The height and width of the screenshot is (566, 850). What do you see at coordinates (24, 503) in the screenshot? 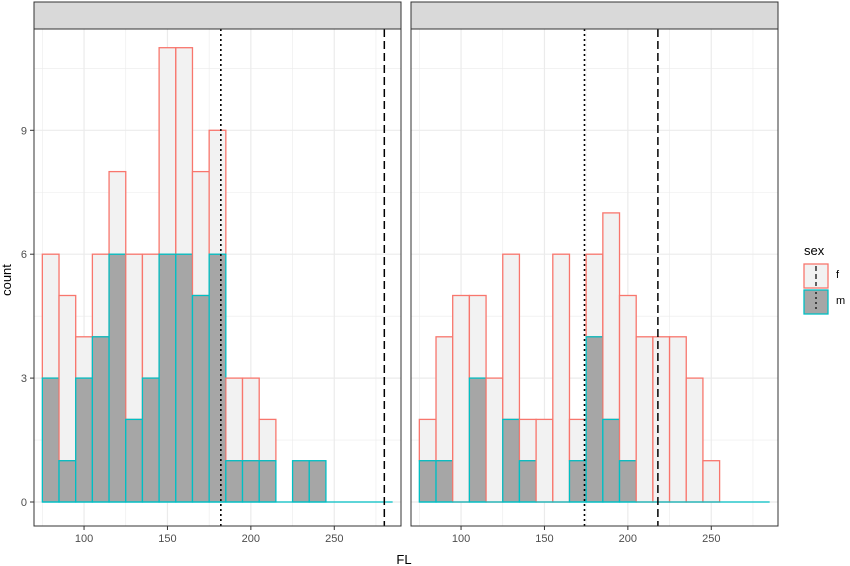
I see `y-tick-label: 0` at bounding box center [24, 503].